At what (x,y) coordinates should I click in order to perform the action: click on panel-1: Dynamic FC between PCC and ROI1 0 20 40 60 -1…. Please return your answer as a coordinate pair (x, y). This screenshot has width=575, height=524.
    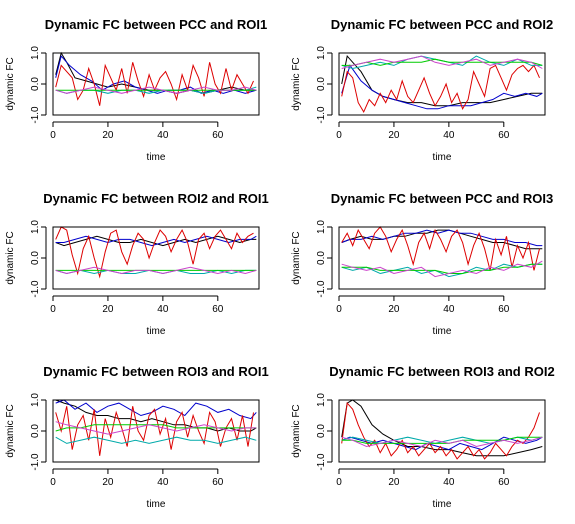
    Looking at the image, I should click on (136, 90).